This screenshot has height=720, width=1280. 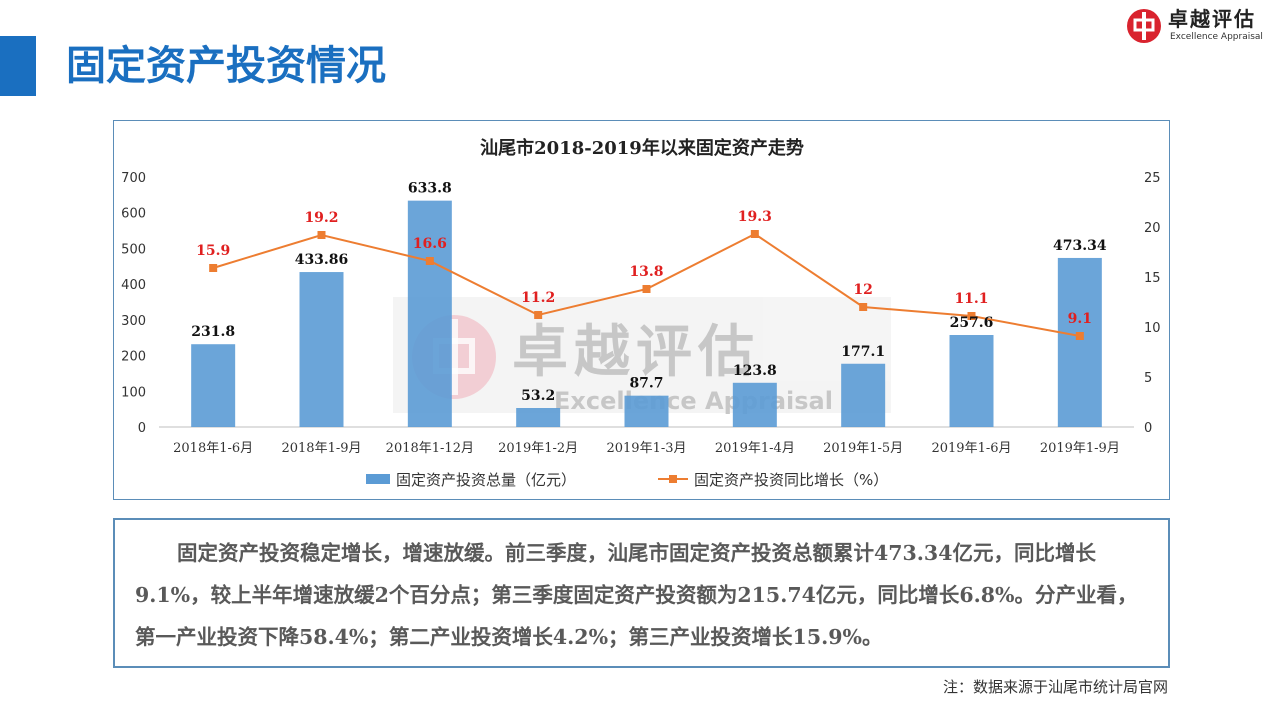 I want to click on watermark: 卓越评估 Excellence Appraisal, so click(x=642, y=356).